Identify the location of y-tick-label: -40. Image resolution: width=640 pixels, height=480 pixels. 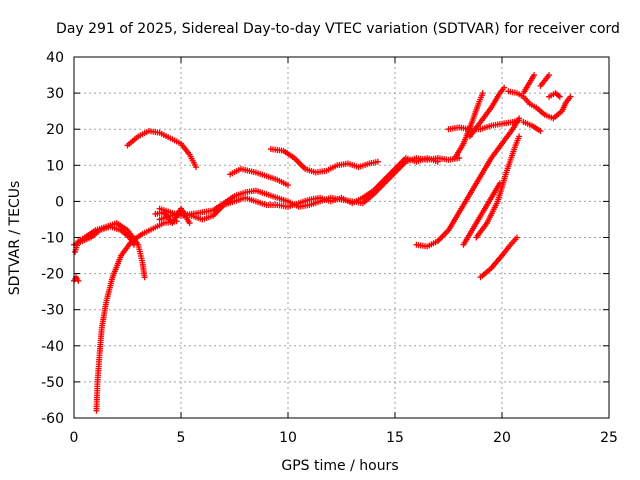
(52, 347).